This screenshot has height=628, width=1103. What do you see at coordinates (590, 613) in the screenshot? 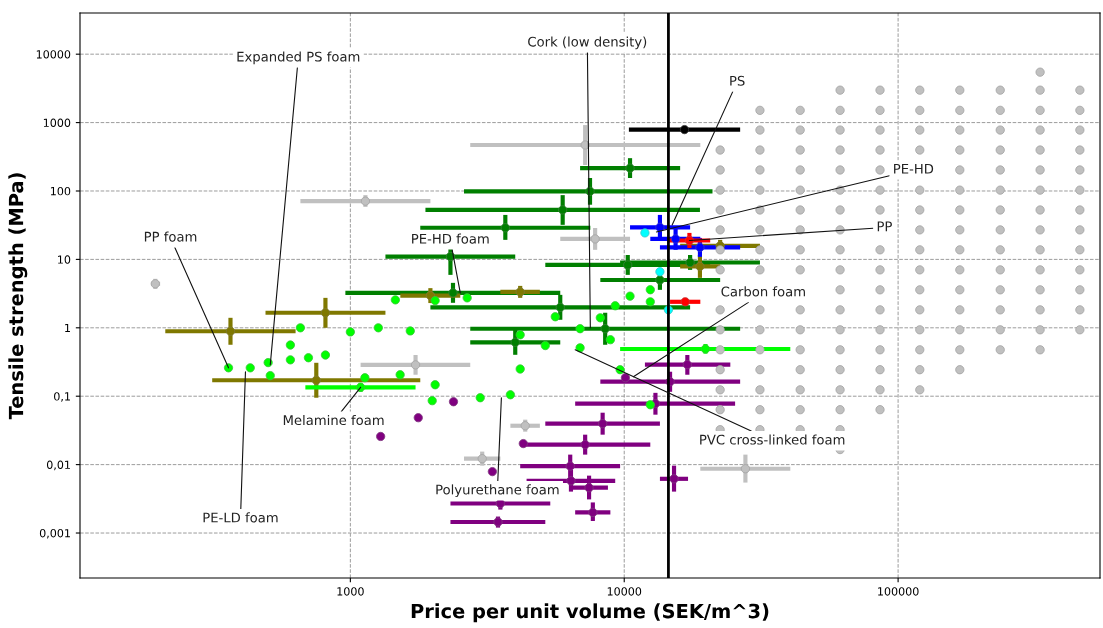
I see `x-axis-title: Price per unit volume (SEK/m^3)` at bounding box center [590, 613].